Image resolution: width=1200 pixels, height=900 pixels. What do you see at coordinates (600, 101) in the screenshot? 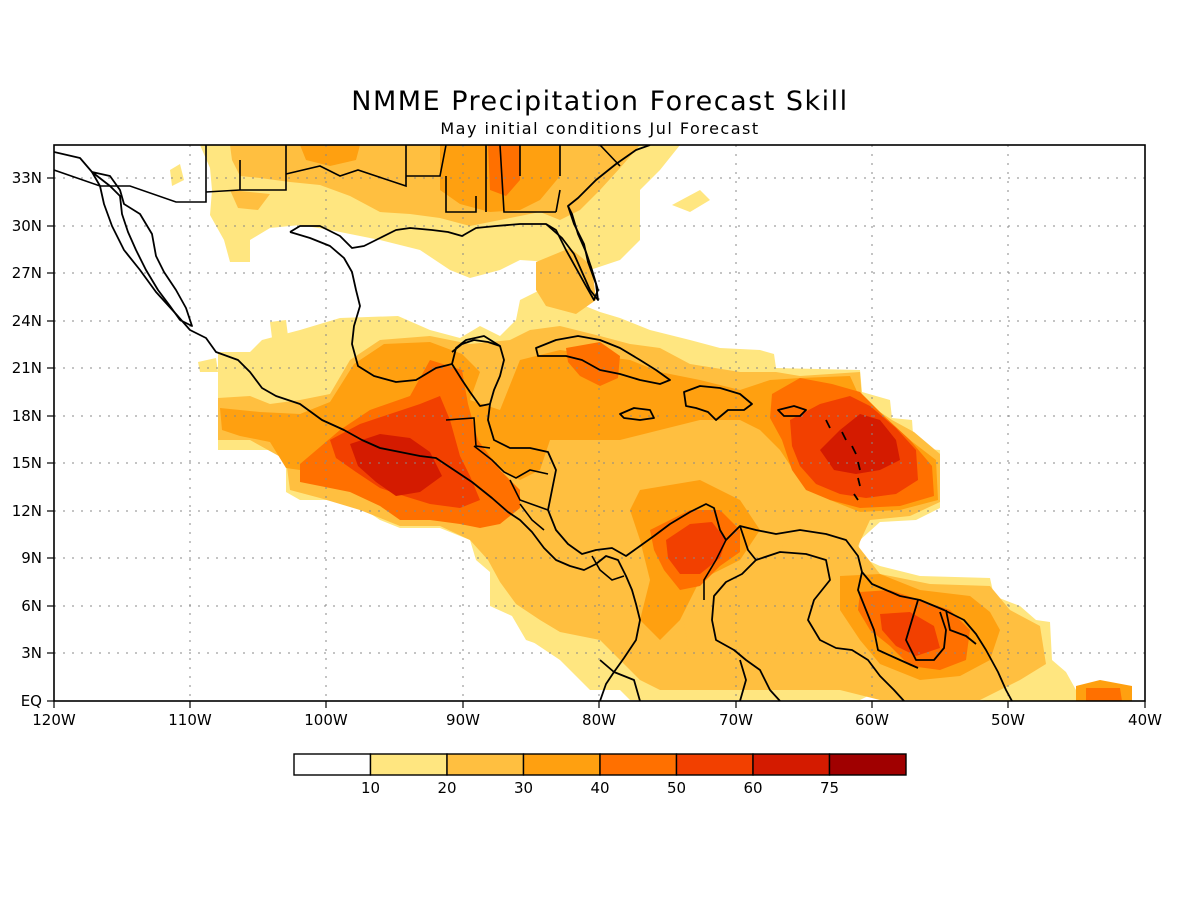
I see `map-title: NMME Precipitation Forecast Skill` at bounding box center [600, 101].